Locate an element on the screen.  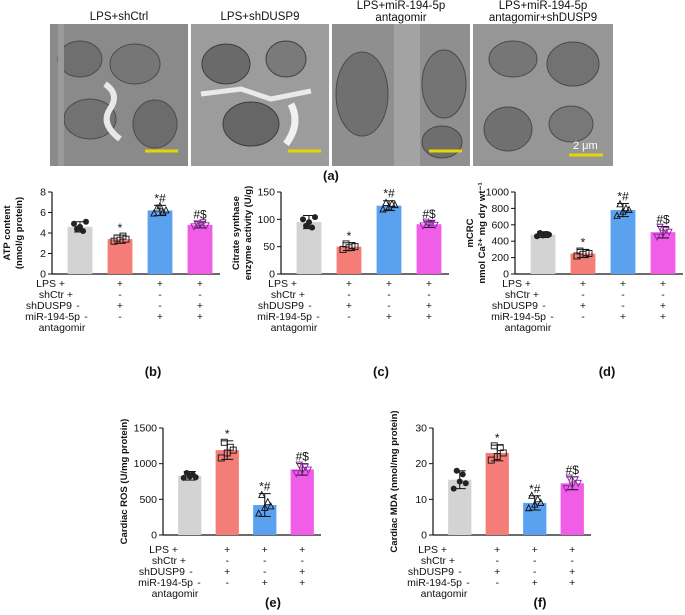
chart-e-row-shdusp9-sign-1: + is located at coordinates (227, 572).